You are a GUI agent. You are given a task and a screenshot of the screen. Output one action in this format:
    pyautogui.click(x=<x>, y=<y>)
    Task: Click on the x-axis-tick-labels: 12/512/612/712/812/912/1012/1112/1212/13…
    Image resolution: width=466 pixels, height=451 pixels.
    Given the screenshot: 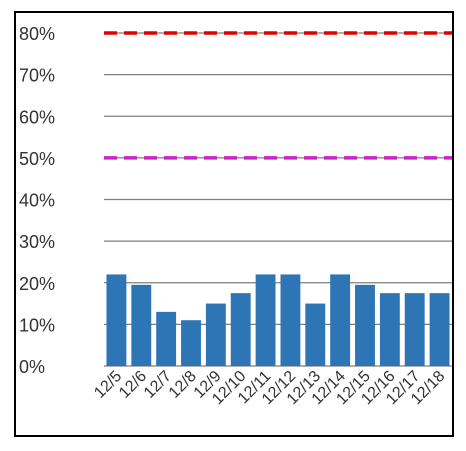 What is the action you would take?
    pyautogui.click(x=269, y=388)
    